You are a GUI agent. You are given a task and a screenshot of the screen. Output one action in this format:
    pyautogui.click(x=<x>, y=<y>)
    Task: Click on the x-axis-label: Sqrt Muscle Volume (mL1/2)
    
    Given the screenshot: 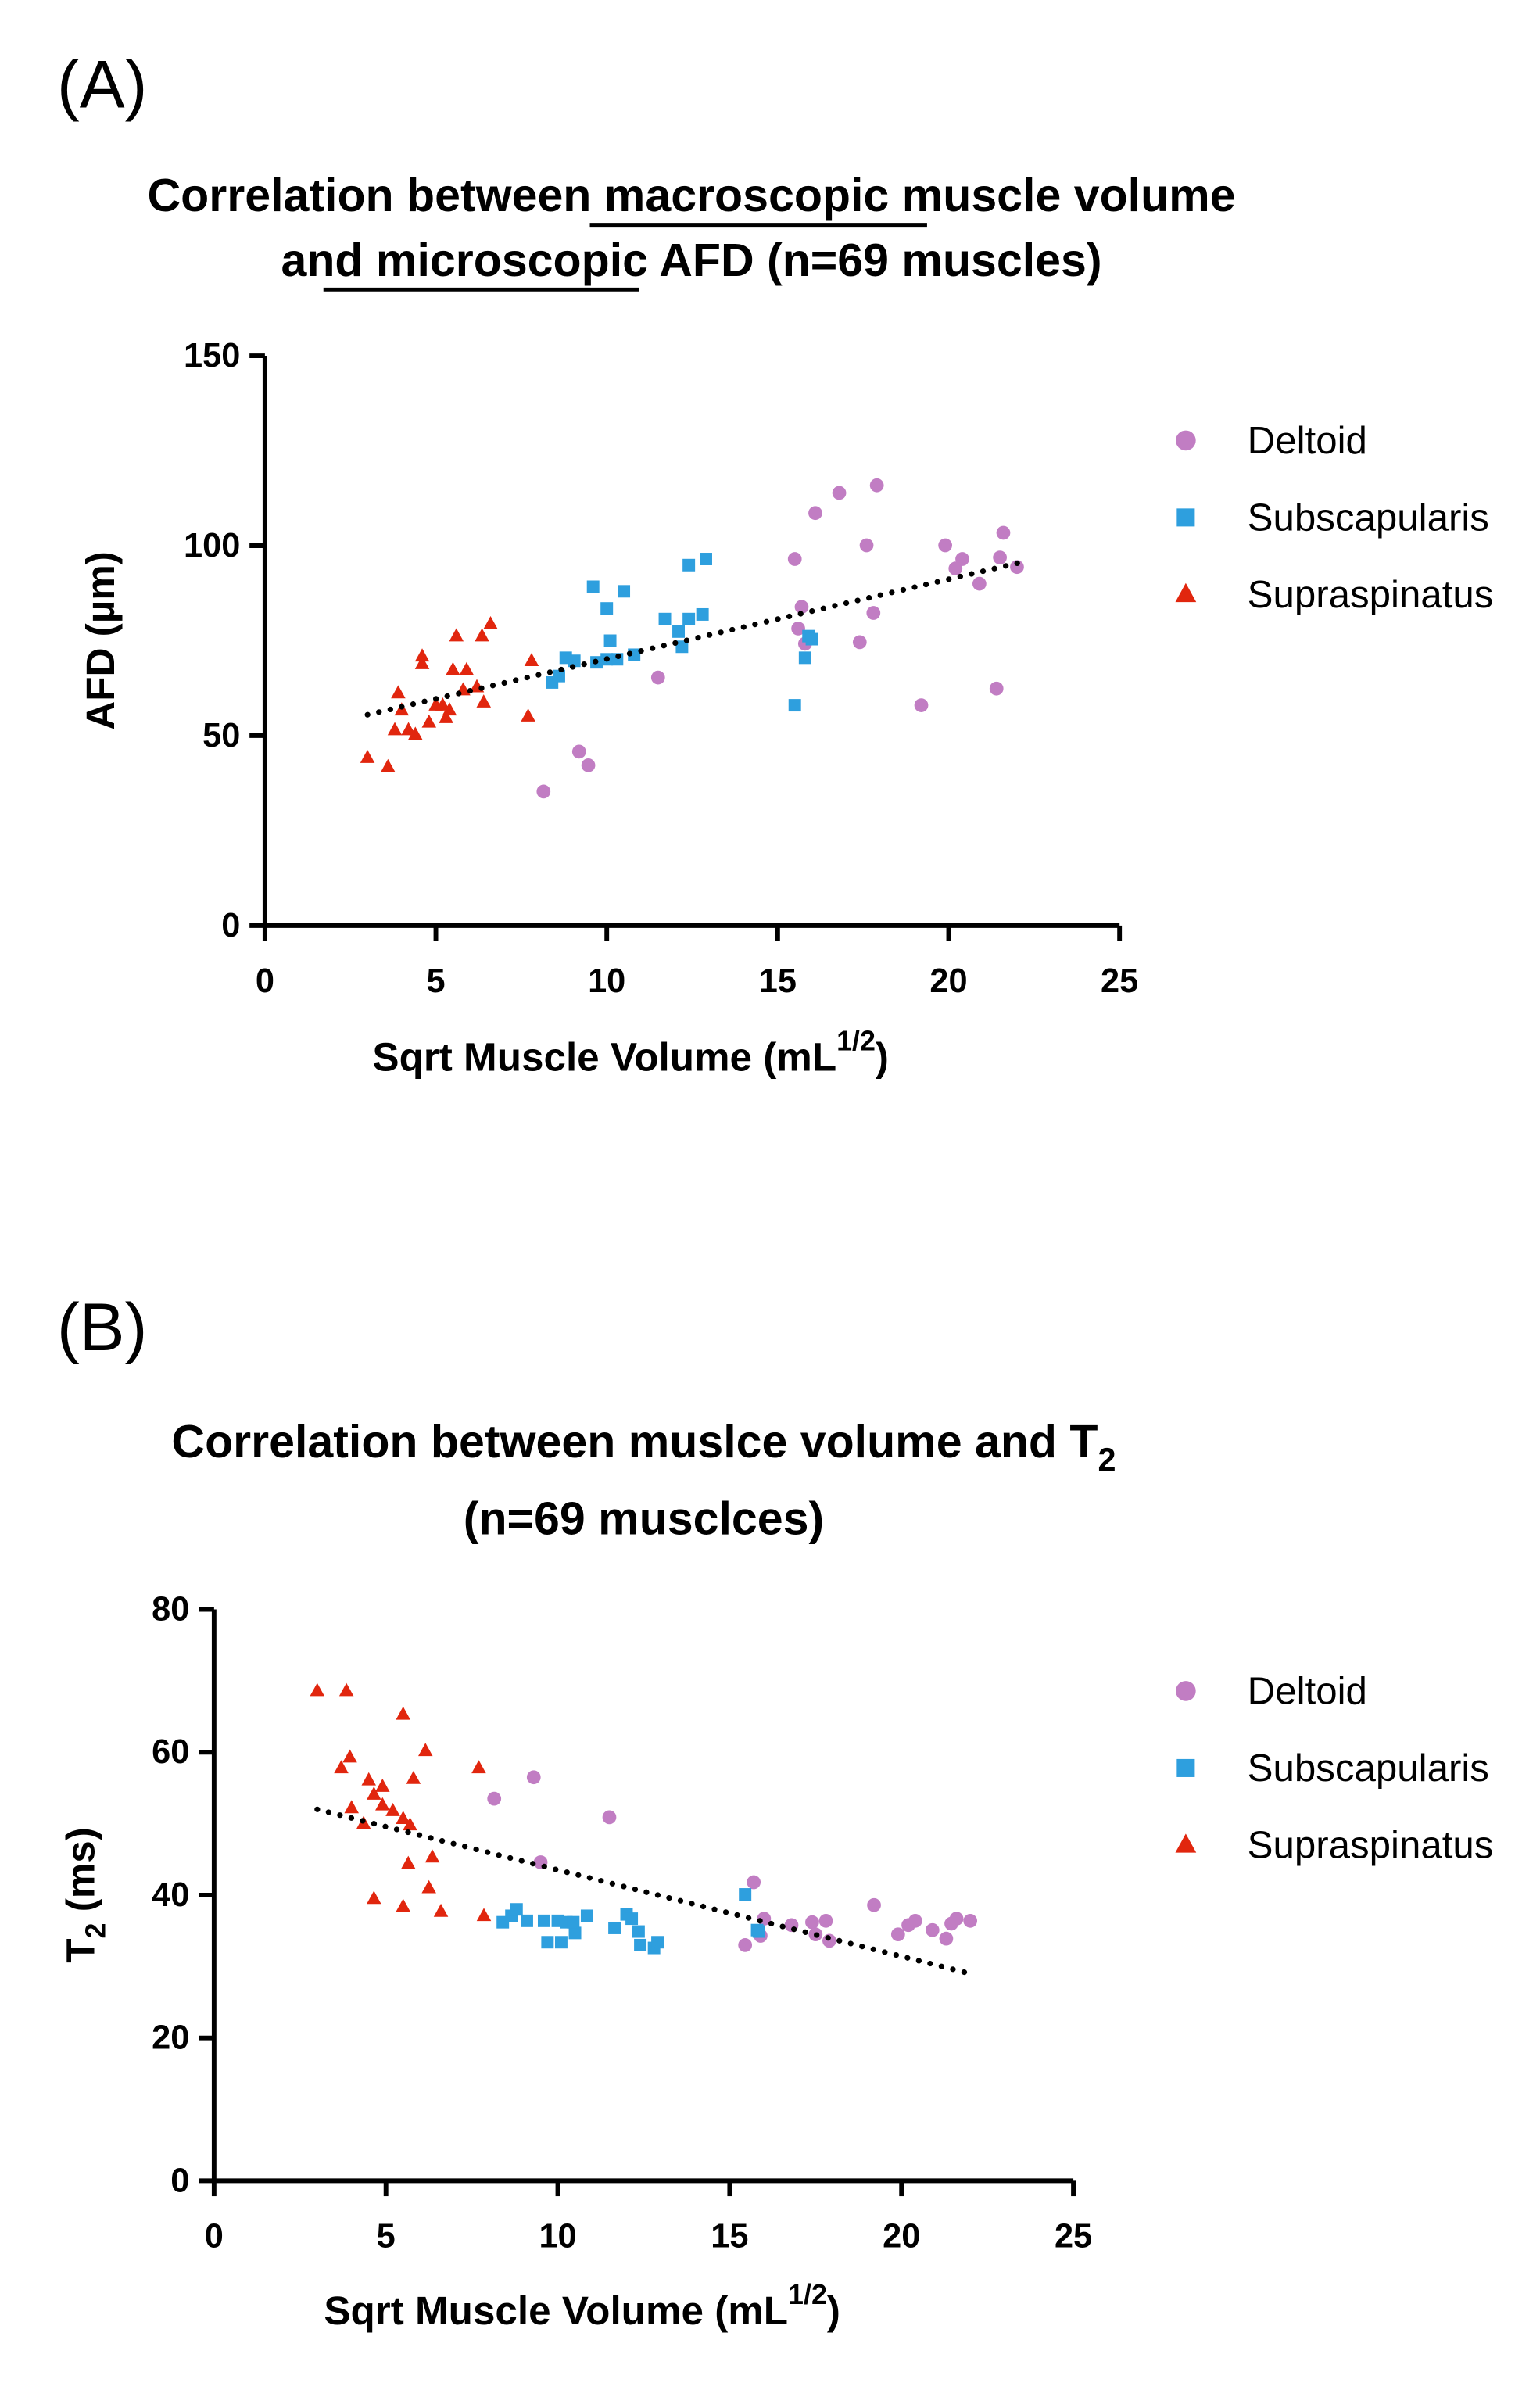 What is the action you would take?
    pyautogui.click(x=630, y=1052)
    